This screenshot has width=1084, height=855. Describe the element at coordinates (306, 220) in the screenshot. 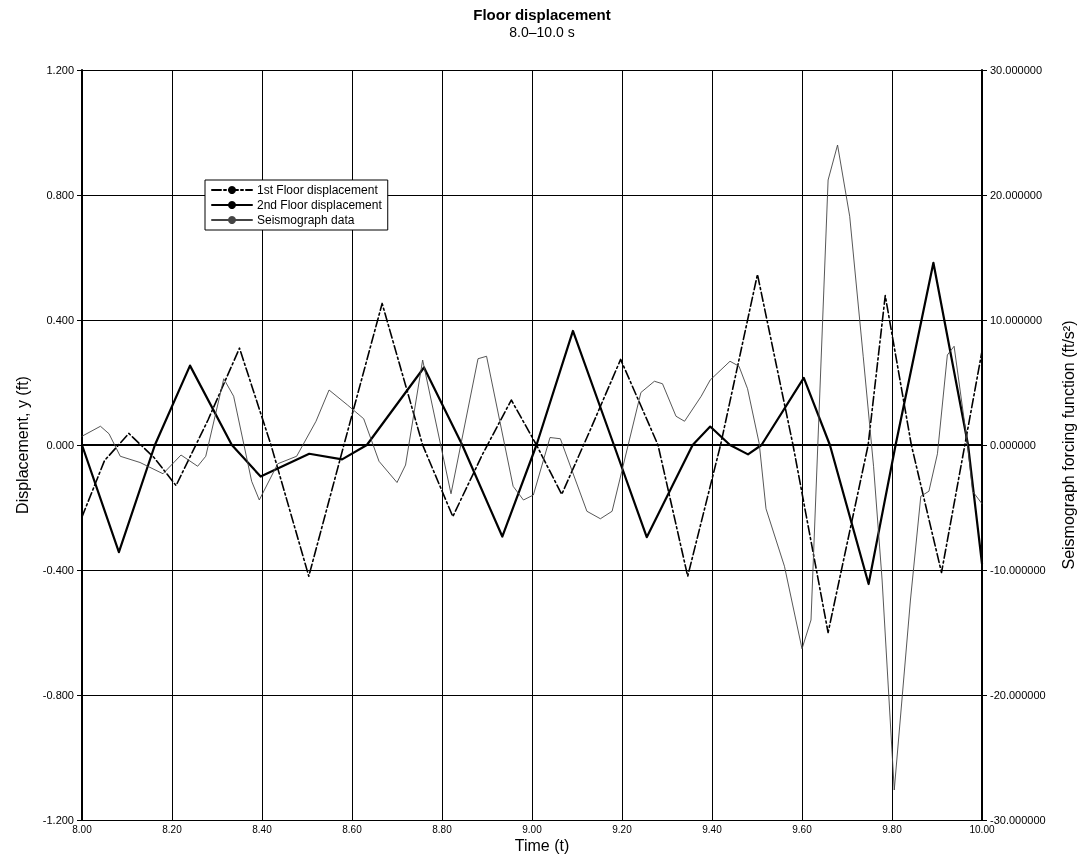

I see `legend-label: Seismograph data` at that location.